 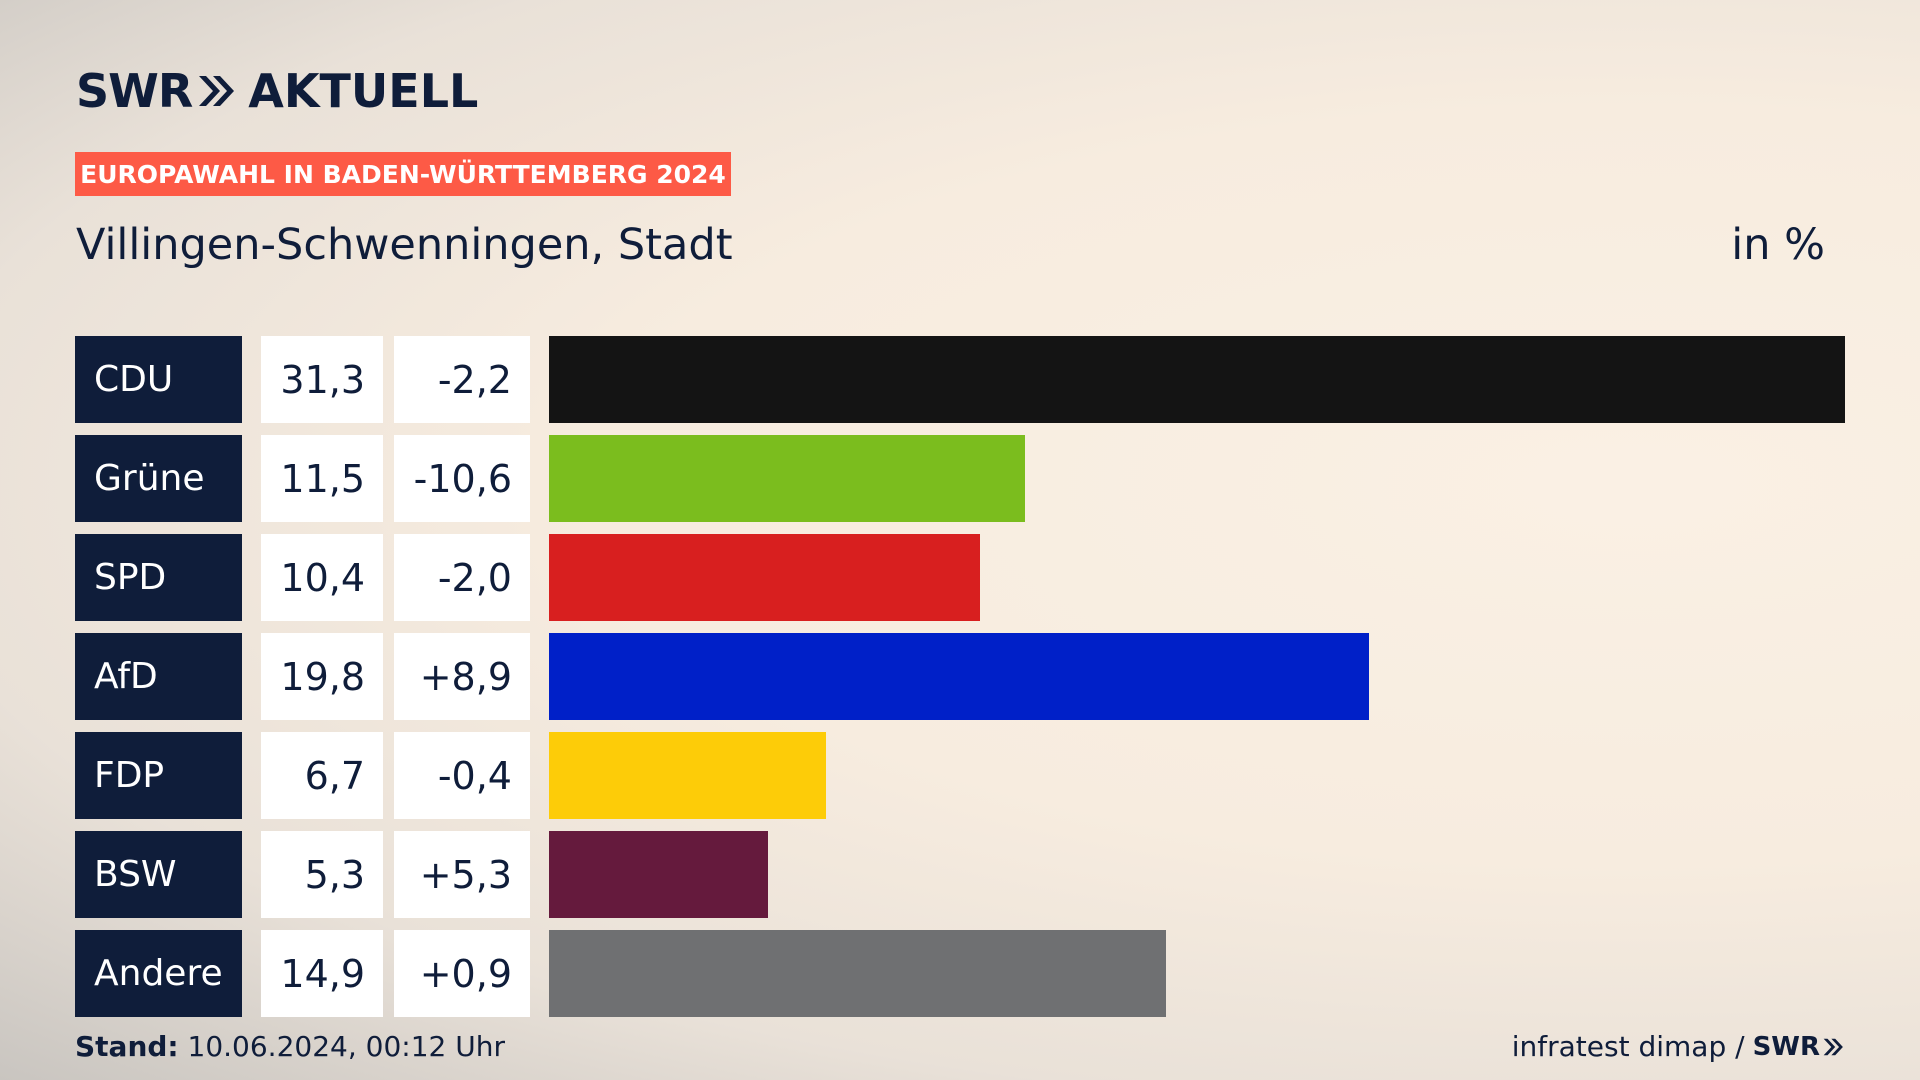 I want to click on source-brand: SWR, so click(x=1786, y=1046).